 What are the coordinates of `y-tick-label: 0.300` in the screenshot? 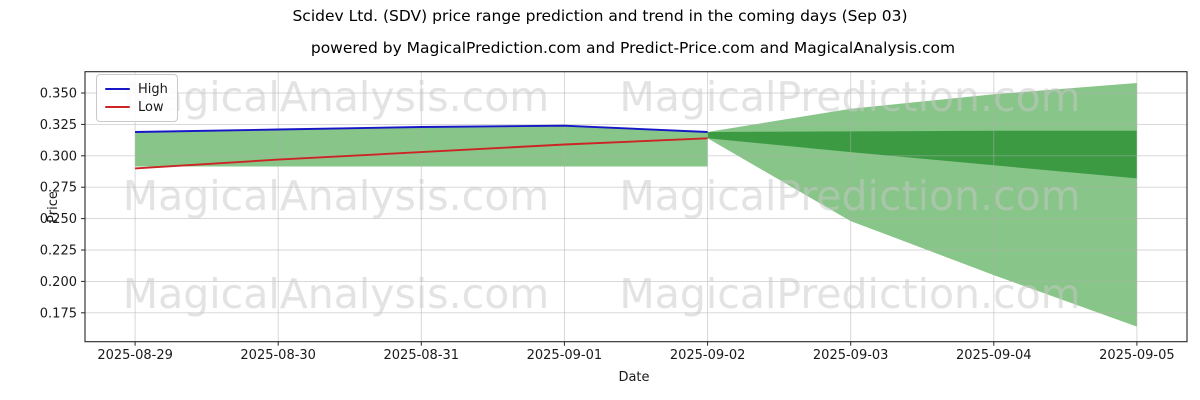 It's located at (58, 156).